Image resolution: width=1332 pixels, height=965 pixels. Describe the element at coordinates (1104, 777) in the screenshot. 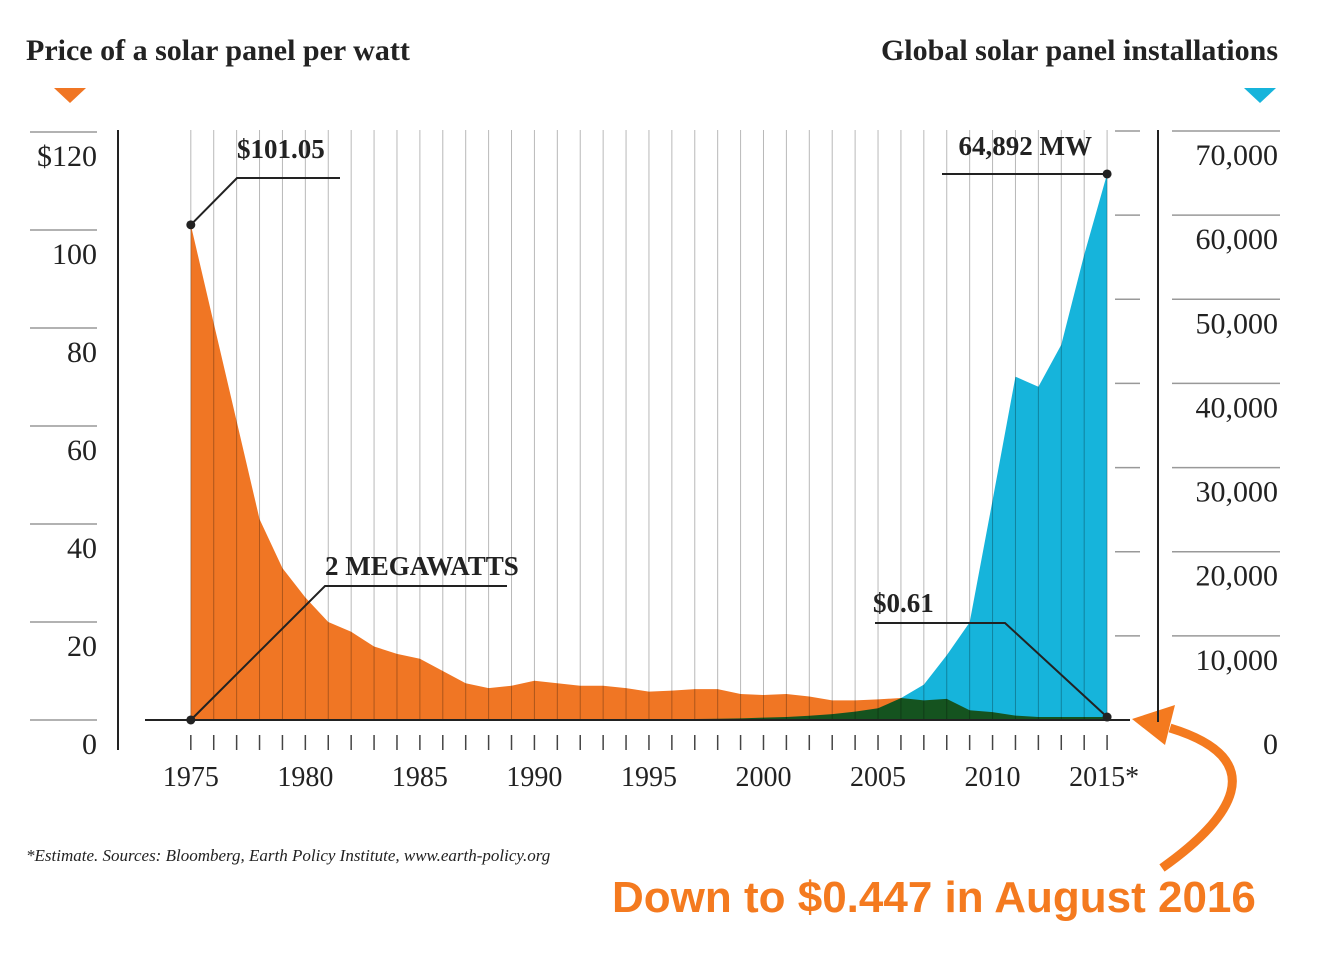

I see `x-tick-label: 2015*` at that location.